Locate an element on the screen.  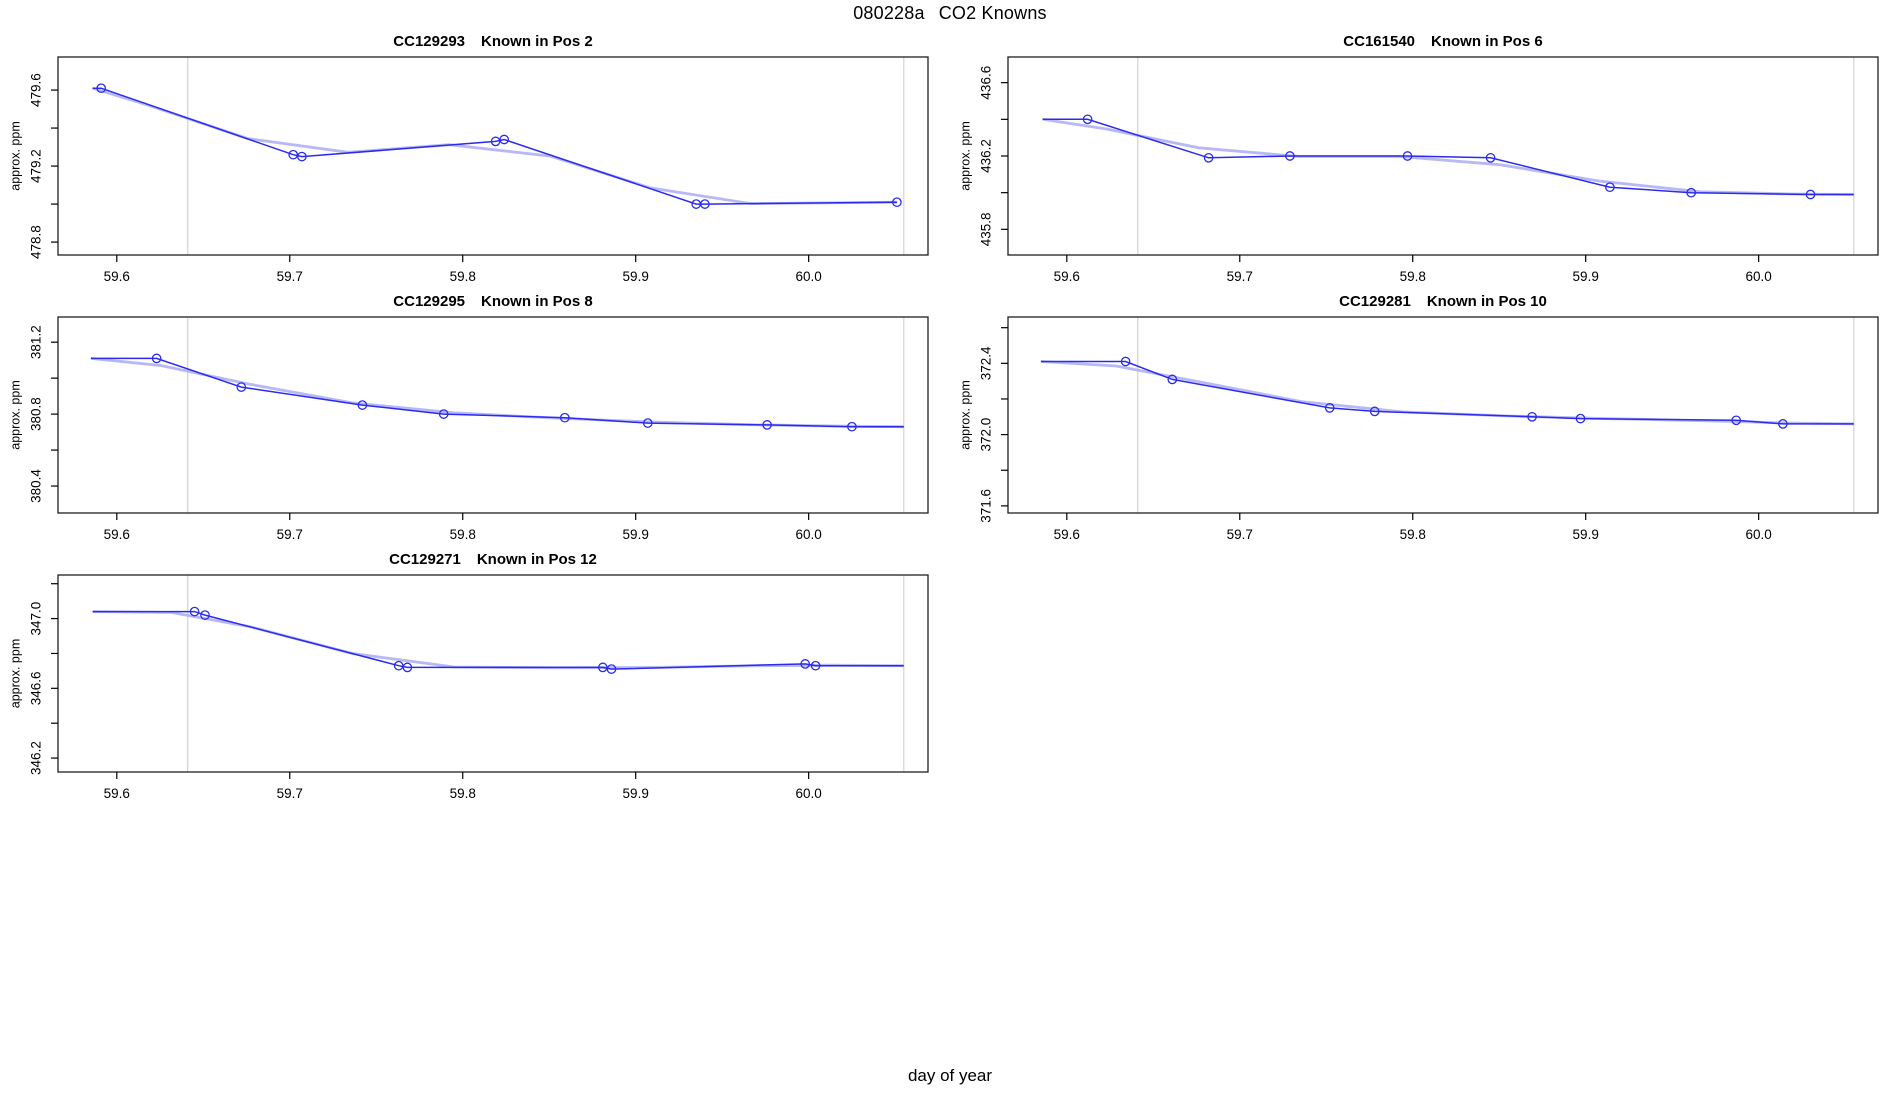
y-tick-label: 380.4 is located at coordinates (36, 486).